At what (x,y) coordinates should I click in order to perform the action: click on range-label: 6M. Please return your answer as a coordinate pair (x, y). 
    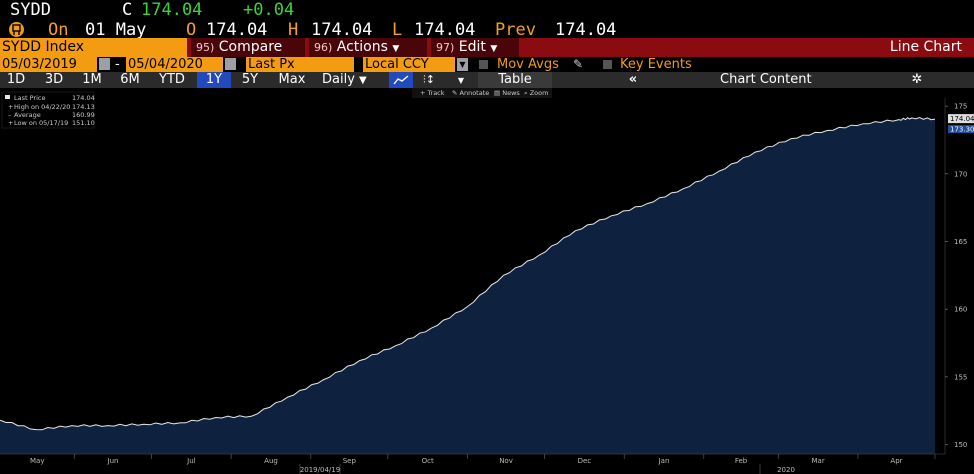
    Looking at the image, I should click on (130, 79).